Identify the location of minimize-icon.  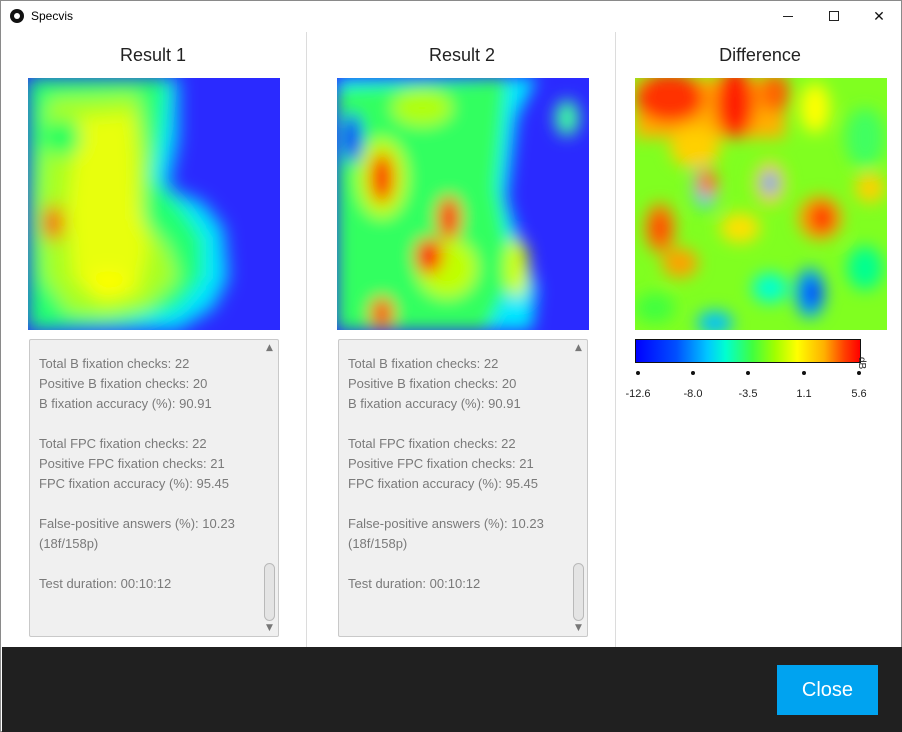
(788, 16).